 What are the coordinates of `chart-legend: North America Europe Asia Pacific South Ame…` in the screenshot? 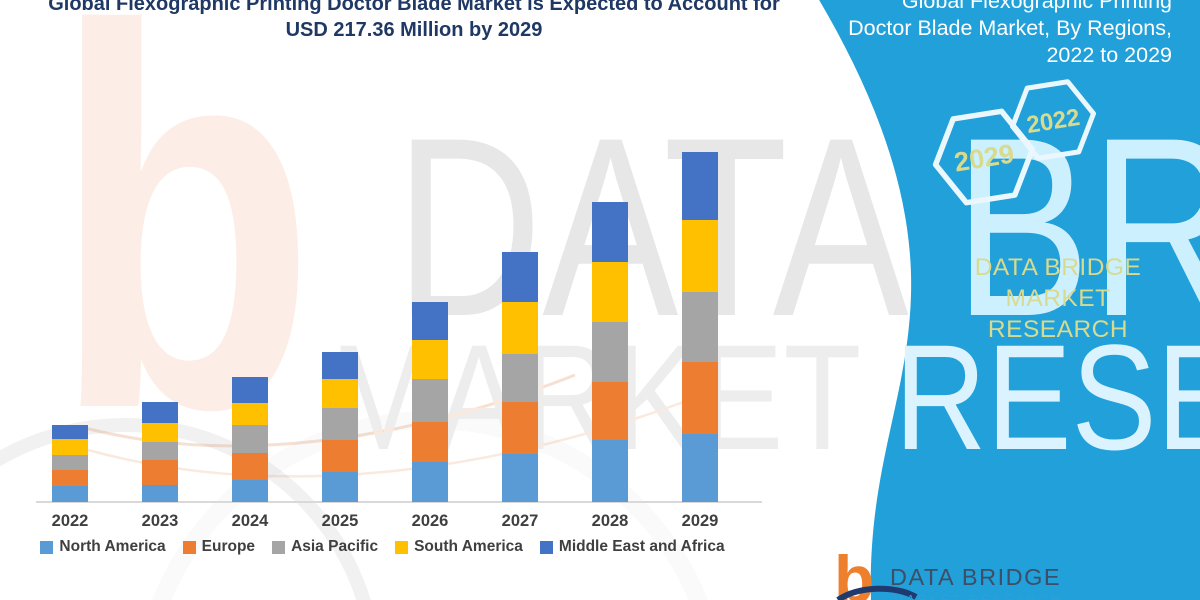 It's located at (382, 547).